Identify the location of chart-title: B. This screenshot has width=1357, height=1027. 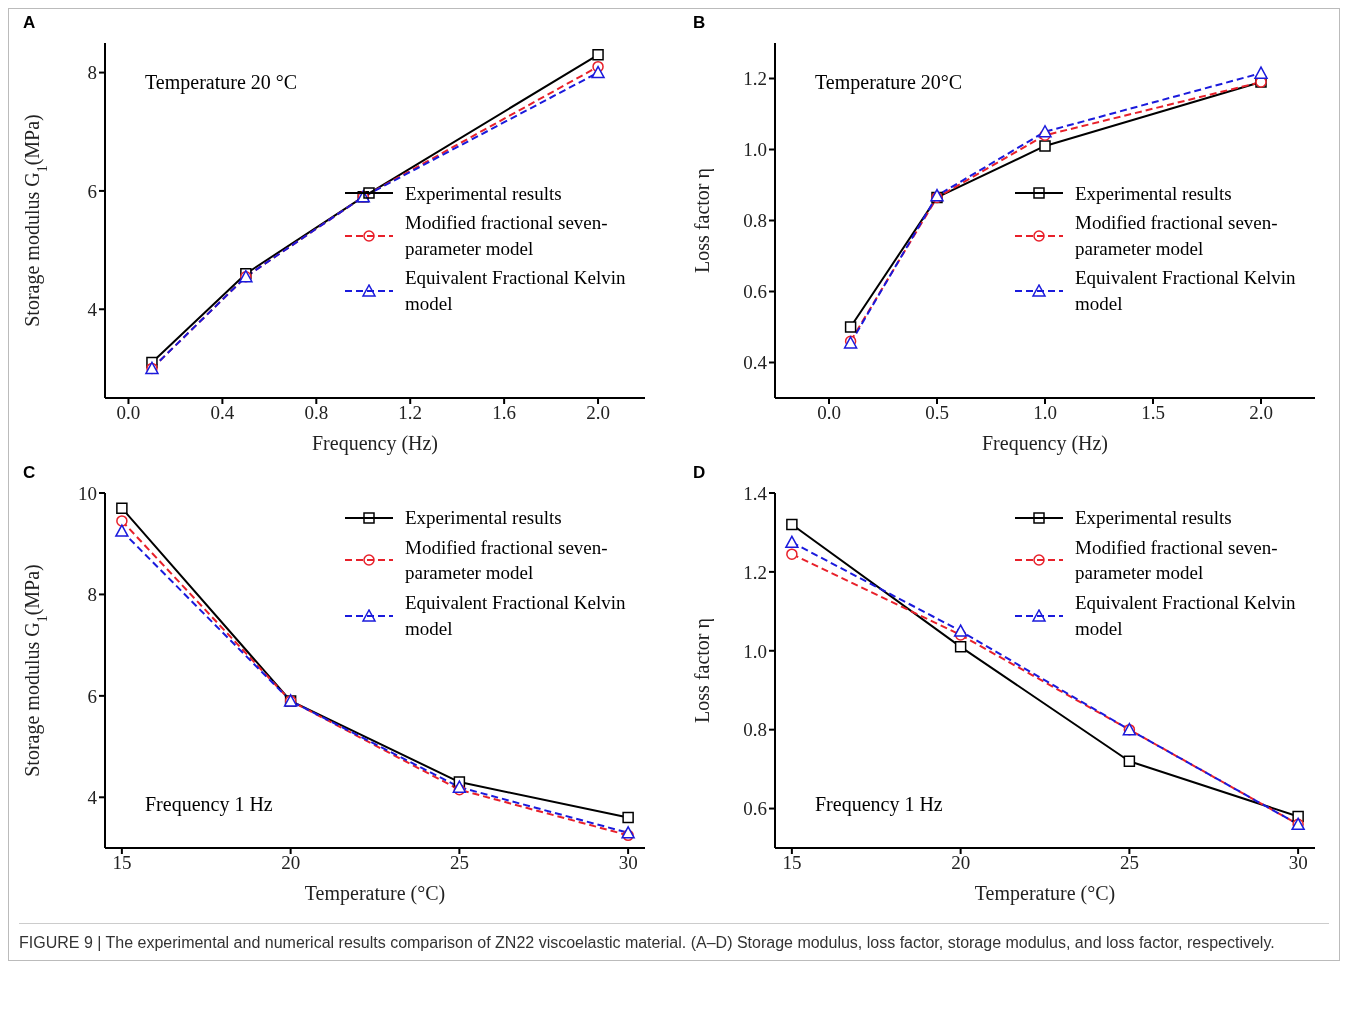
(699, 23).